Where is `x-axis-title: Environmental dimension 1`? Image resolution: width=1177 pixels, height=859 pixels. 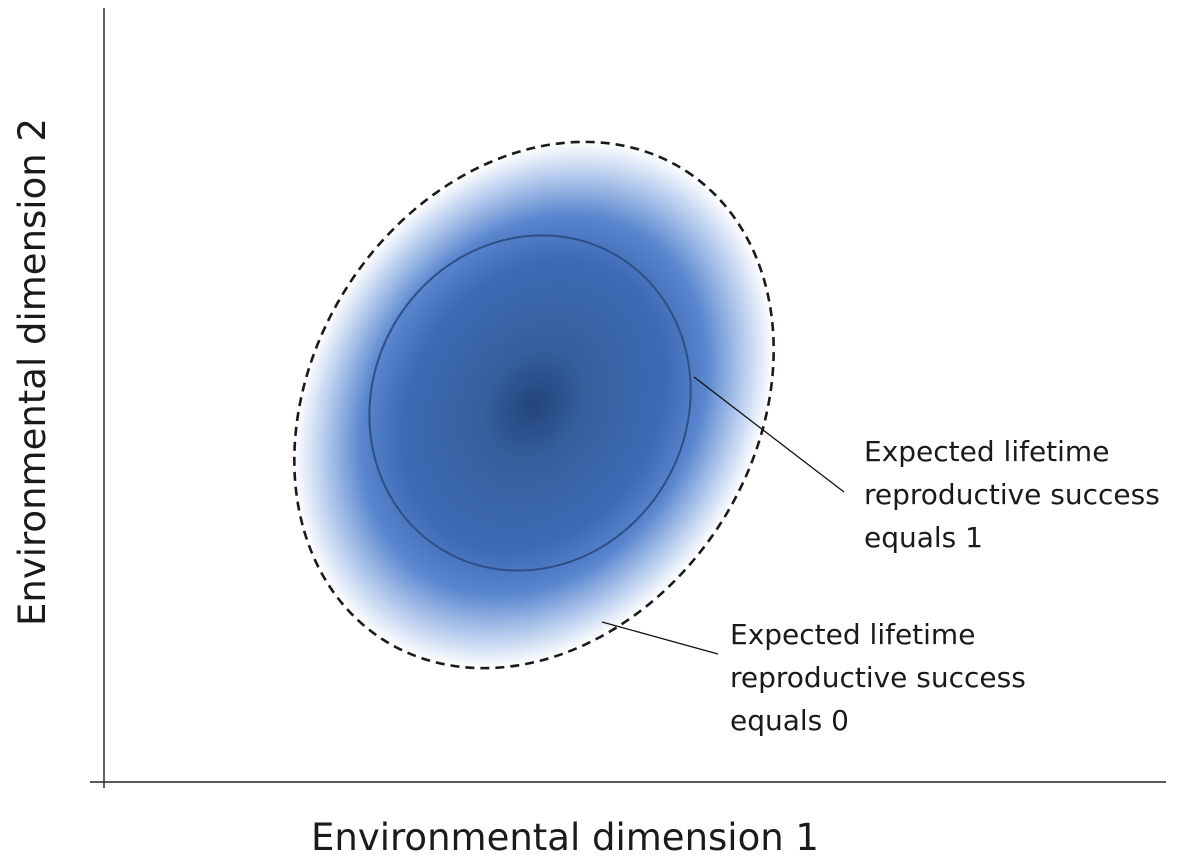
x-axis-title: Environmental dimension 1 is located at coordinates (565, 837).